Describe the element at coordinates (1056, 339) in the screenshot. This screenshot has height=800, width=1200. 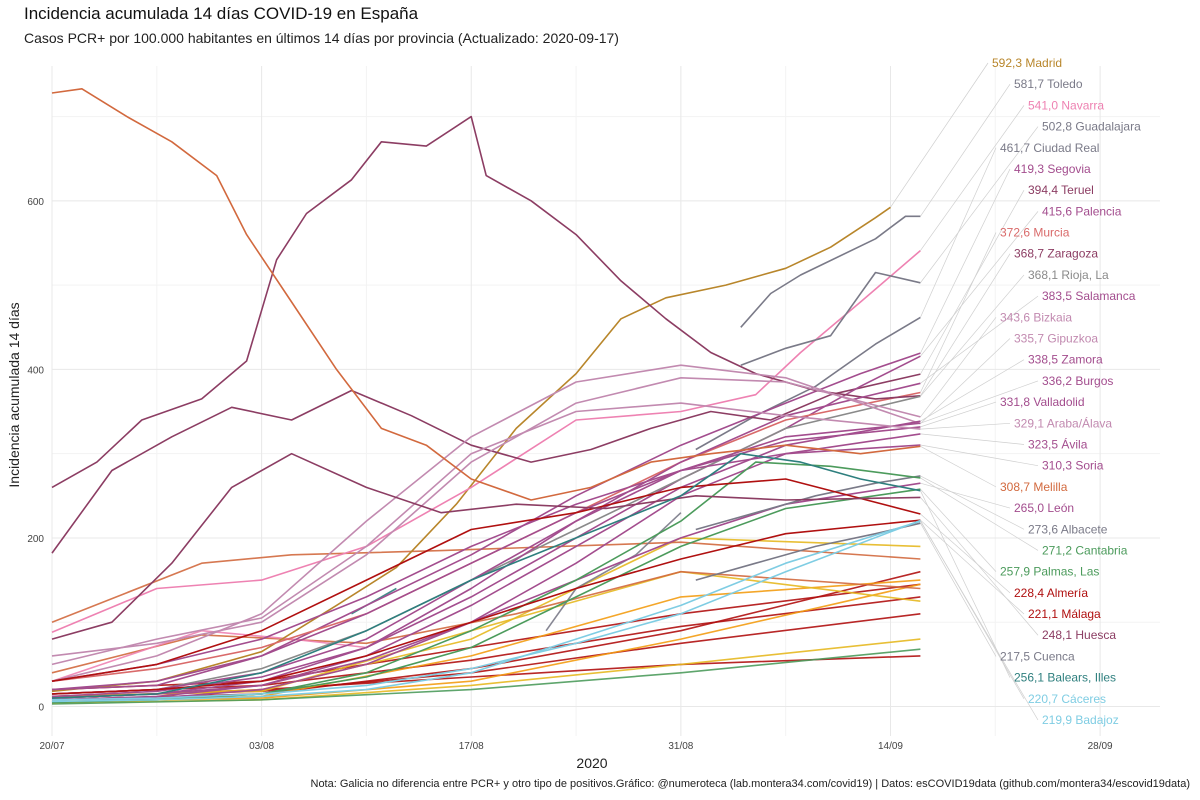
I see `series-label: 335,7 Gipuzkoa` at that location.